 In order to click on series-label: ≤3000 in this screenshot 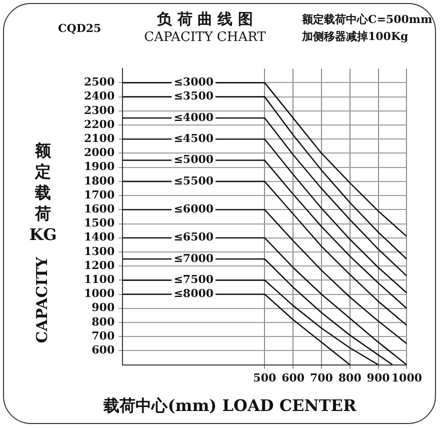, I will do `click(194, 82)`.